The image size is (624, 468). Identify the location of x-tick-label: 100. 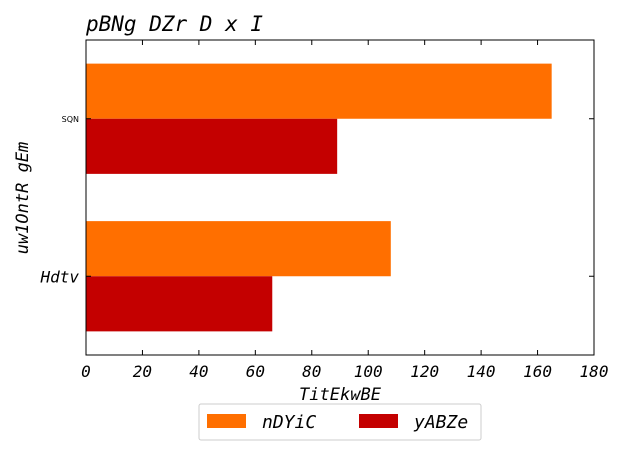
(368, 371).